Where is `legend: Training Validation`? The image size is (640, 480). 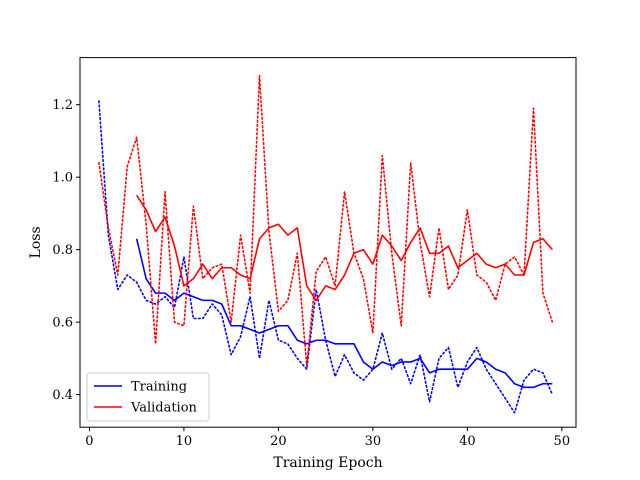
legend: Training Validation is located at coordinates (148, 397).